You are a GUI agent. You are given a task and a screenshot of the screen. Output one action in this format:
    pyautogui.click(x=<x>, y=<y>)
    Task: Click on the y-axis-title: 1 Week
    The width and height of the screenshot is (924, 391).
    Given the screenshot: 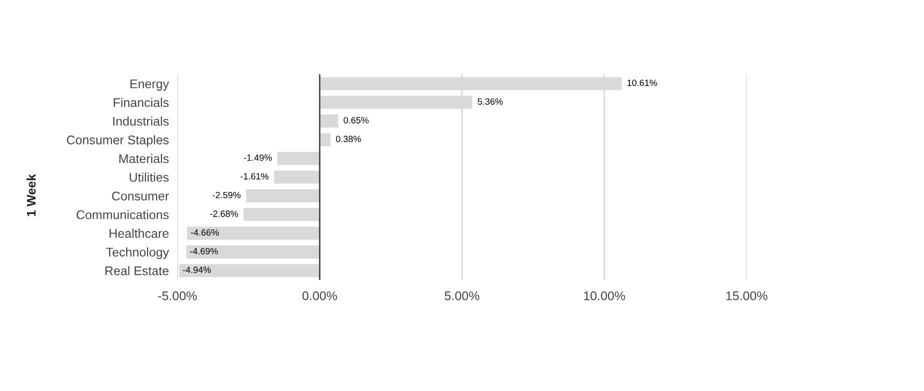 What is the action you would take?
    pyautogui.click(x=31, y=195)
    